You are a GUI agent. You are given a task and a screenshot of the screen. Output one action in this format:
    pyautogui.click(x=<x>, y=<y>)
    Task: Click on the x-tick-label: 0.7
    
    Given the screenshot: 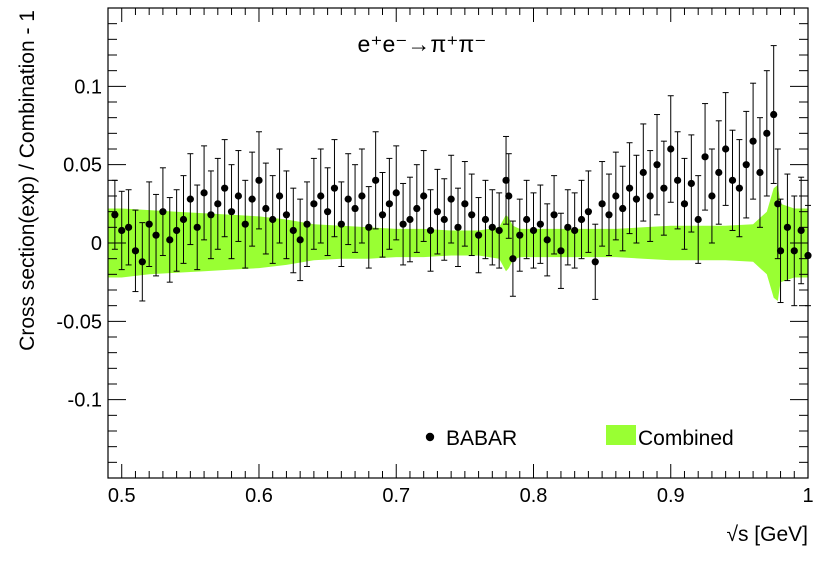 What is the action you would take?
    pyautogui.click(x=396, y=496)
    